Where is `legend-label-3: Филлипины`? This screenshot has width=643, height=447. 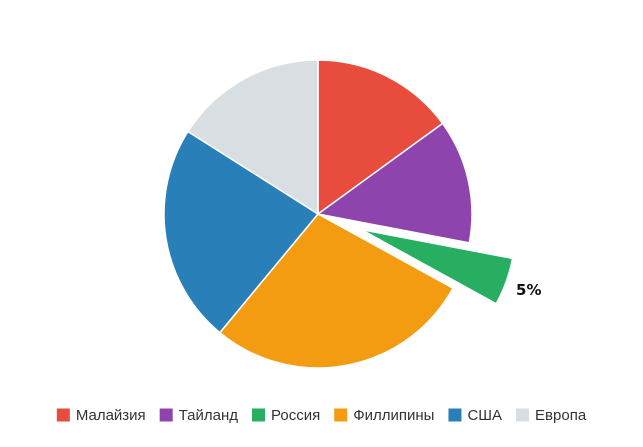 legend-label-3: Филлипины is located at coordinates (393, 415).